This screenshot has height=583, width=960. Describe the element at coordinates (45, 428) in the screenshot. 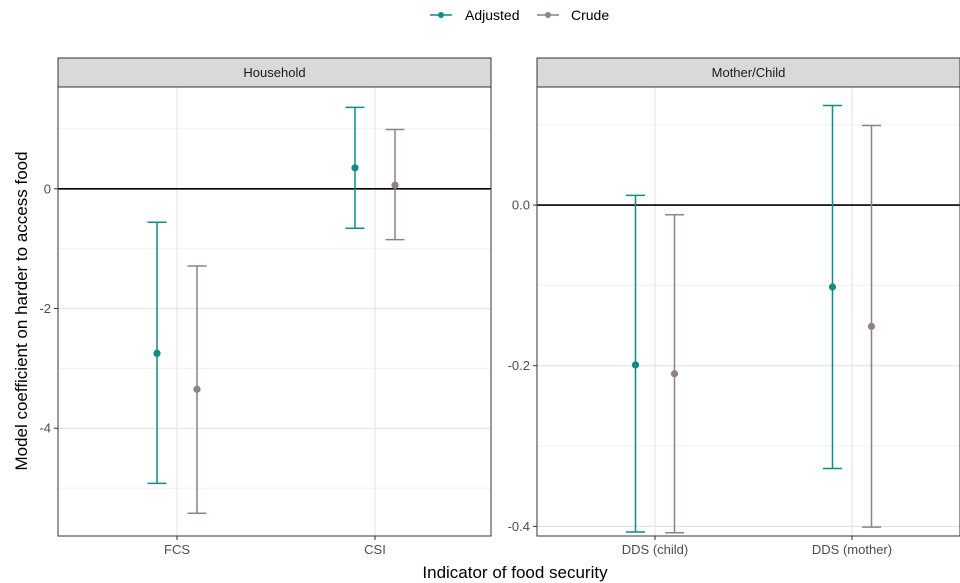

I see `y-tick-label: -4` at that location.